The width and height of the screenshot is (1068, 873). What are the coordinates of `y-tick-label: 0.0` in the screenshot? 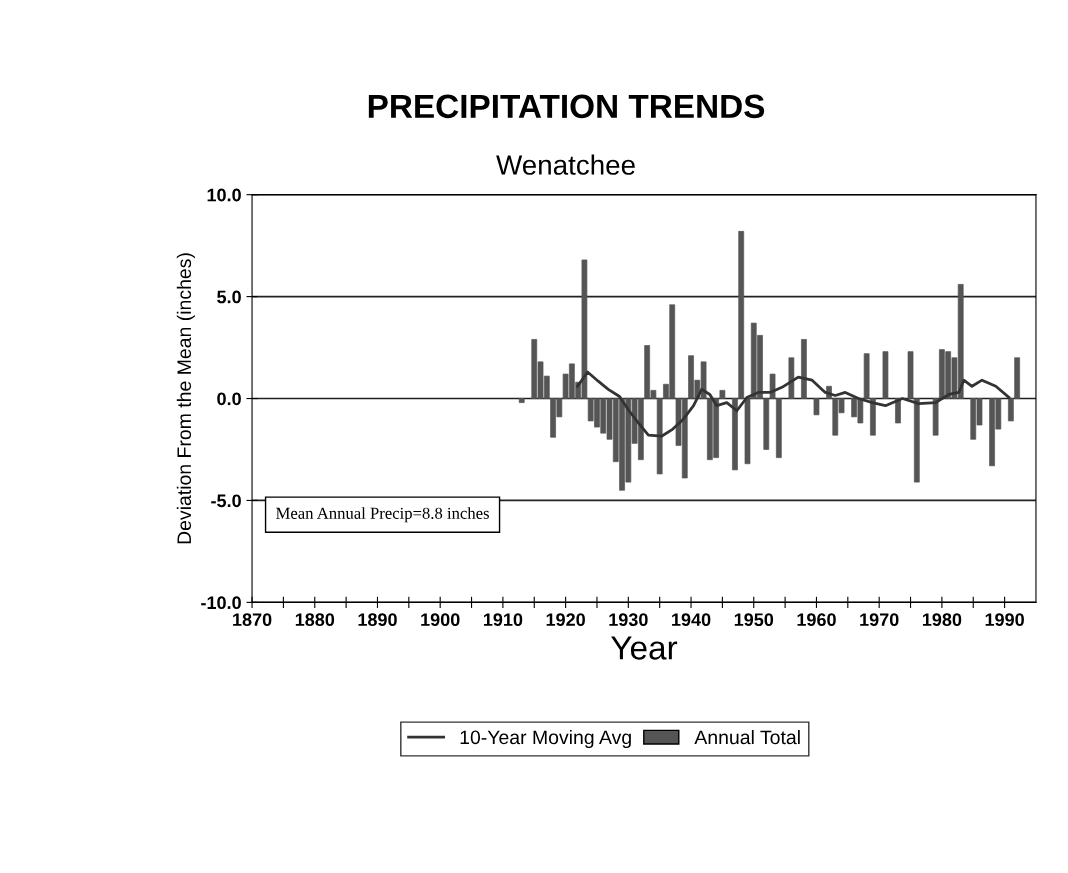 It's located at (229, 399).